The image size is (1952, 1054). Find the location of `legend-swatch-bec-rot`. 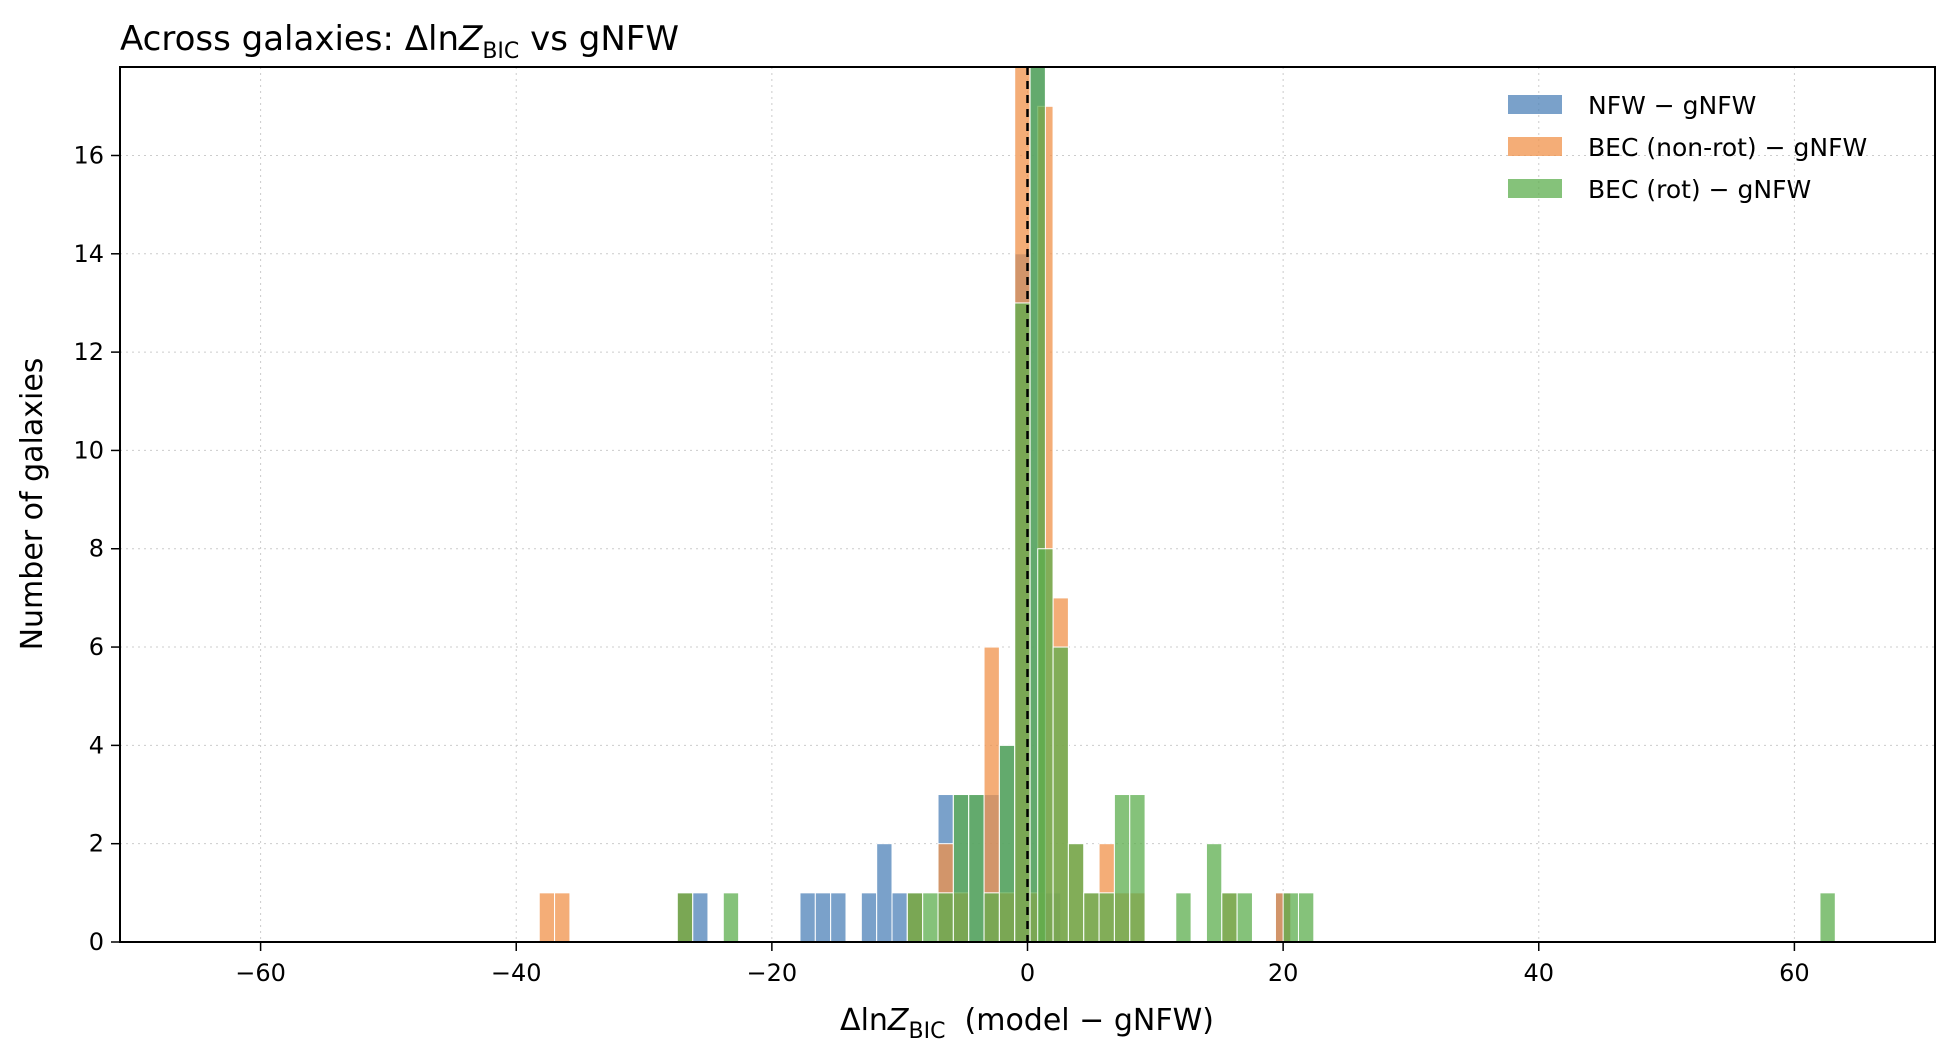

legend-swatch-bec-rot is located at coordinates (1535, 188).